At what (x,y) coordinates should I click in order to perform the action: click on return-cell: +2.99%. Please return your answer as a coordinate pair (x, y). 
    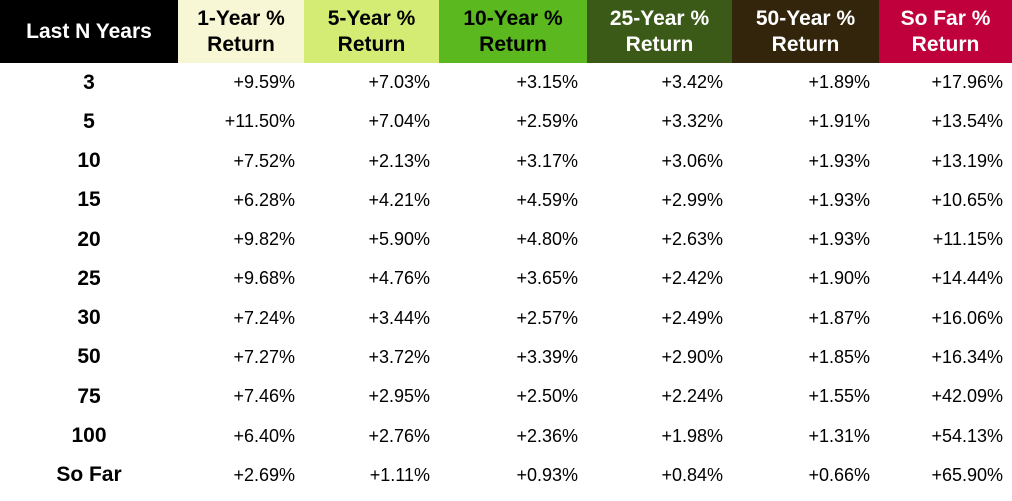
    Looking at the image, I should click on (692, 199).